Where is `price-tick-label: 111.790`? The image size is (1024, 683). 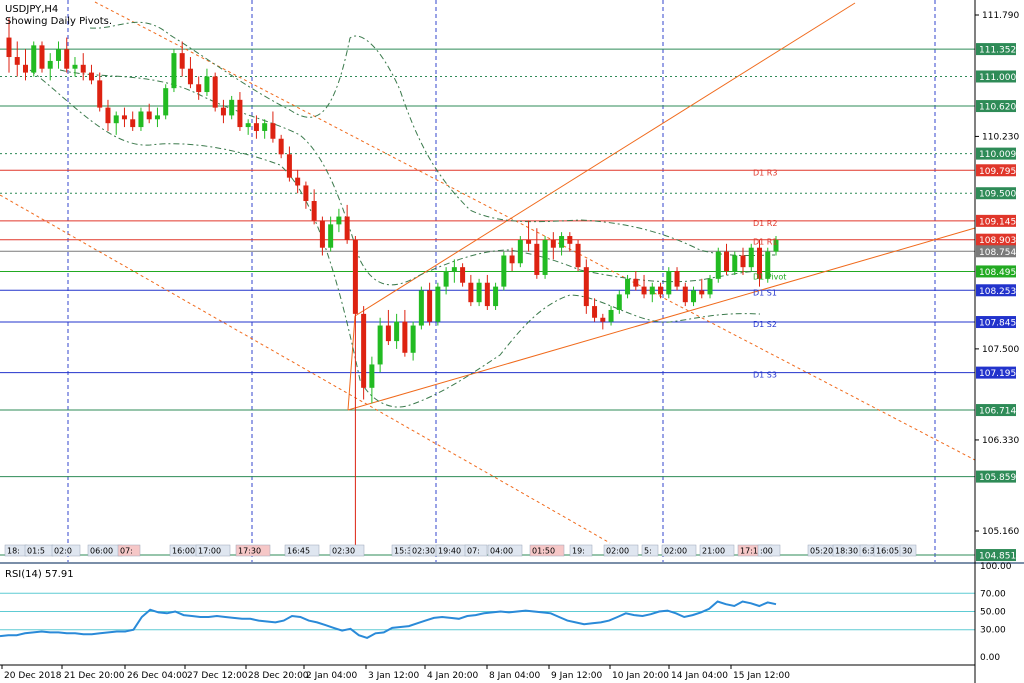
price-tick-label: 111.790 is located at coordinates (1000, 16).